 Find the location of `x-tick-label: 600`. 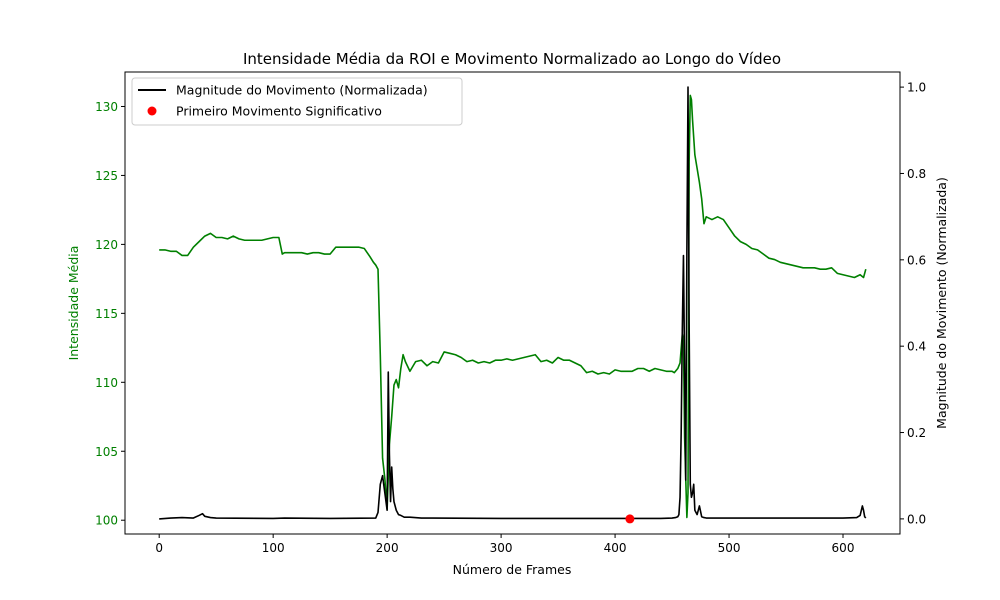

x-tick-label: 600 is located at coordinates (843, 548).